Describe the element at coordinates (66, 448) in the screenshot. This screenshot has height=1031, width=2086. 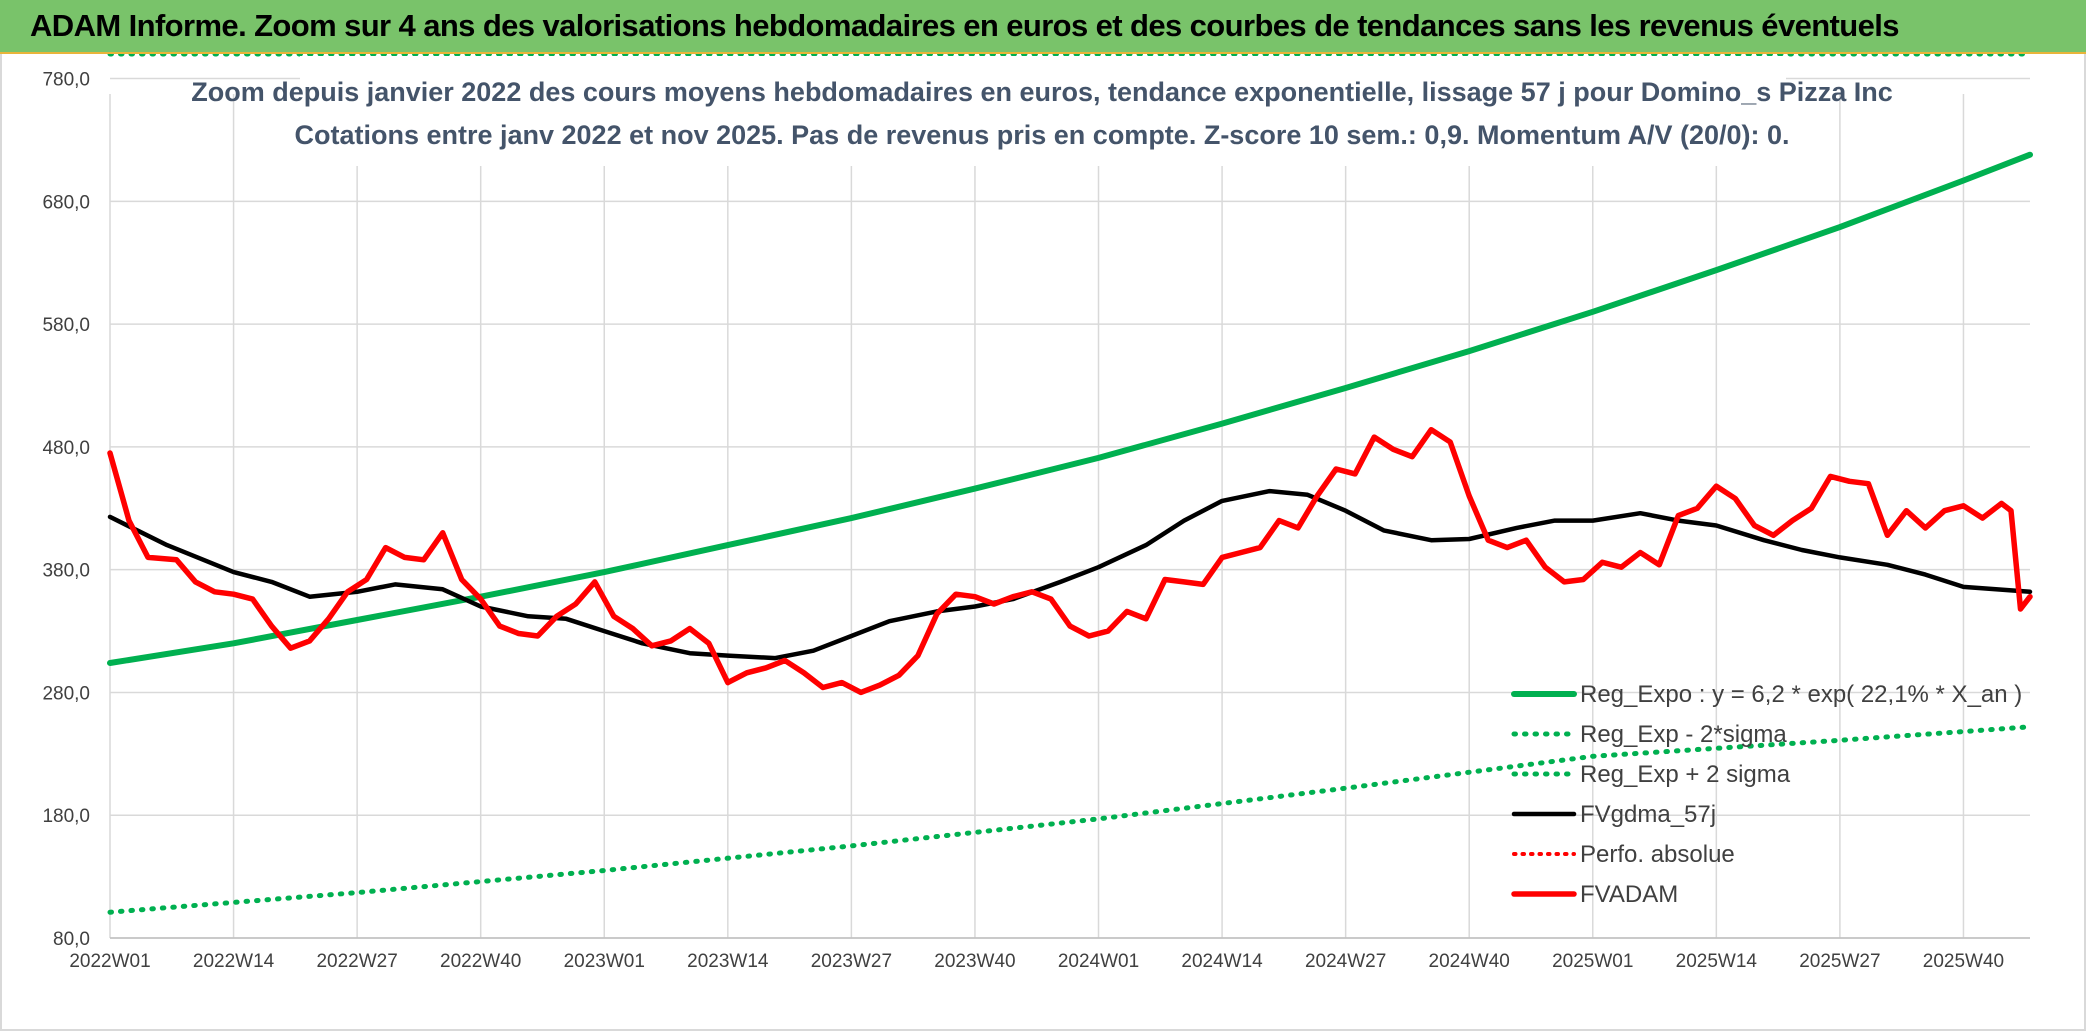
I see `y-tick-label: 480,0` at that location.